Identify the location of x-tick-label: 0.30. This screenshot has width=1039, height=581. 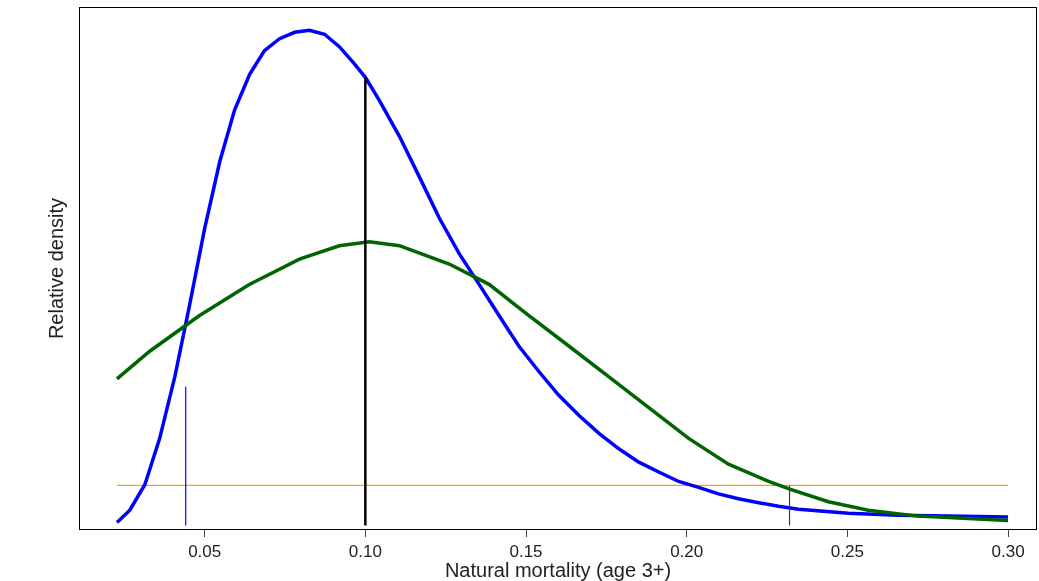
(1008, 552).